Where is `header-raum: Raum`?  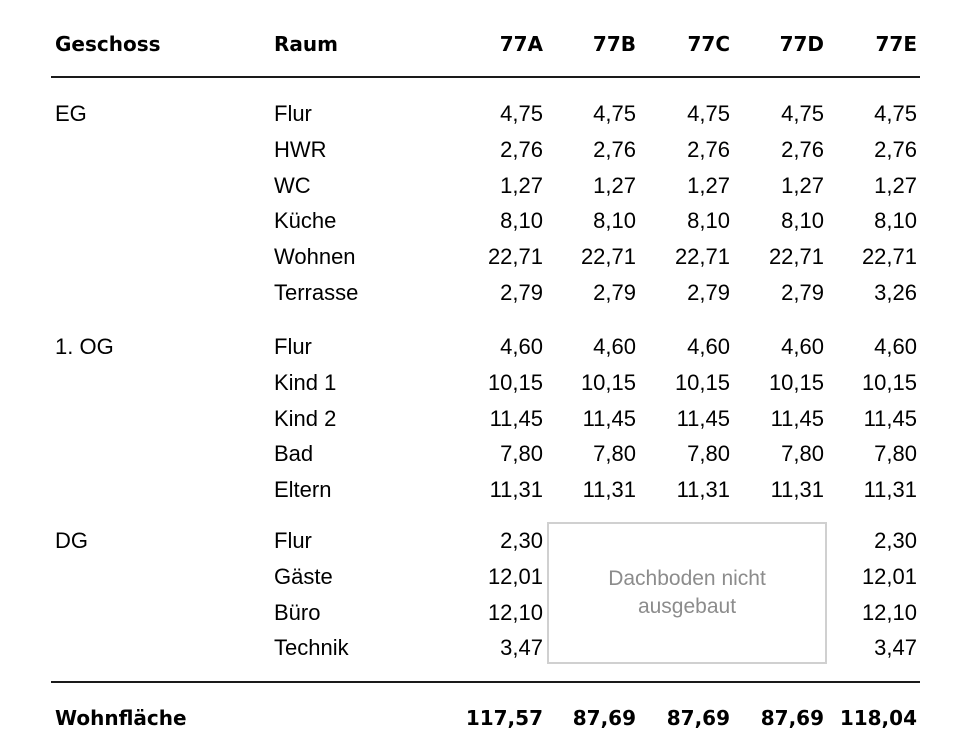 header-raum: Raum is located at coordinates (306, 44).